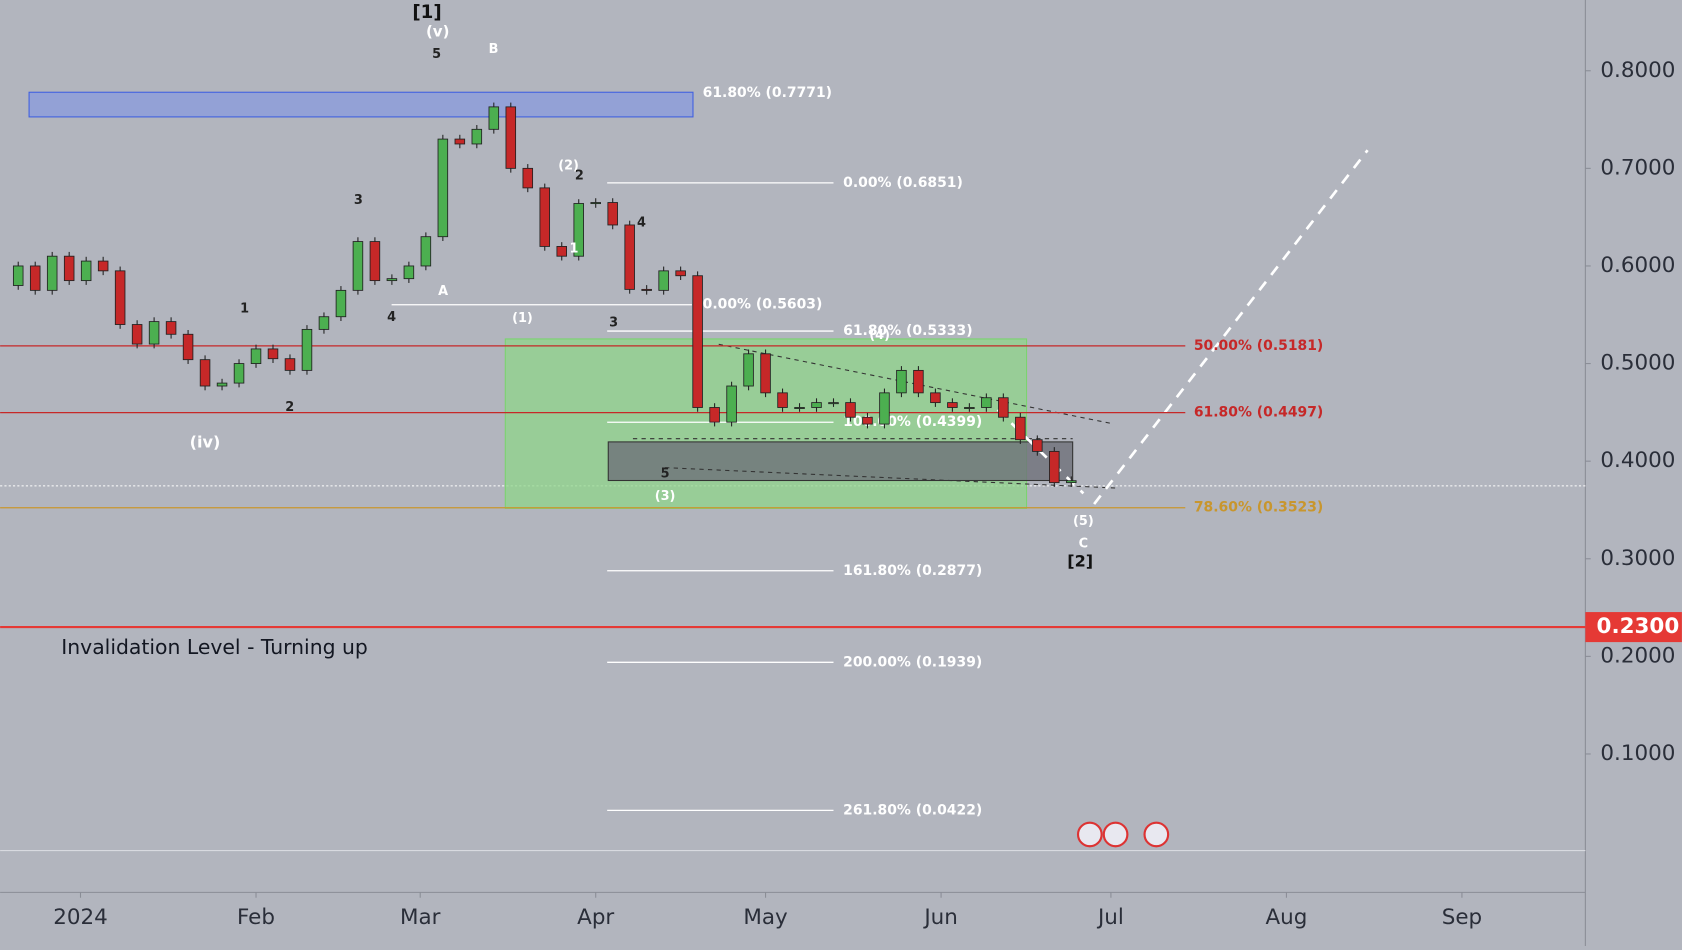  I want to click on blue-zone, so click(361, 104).